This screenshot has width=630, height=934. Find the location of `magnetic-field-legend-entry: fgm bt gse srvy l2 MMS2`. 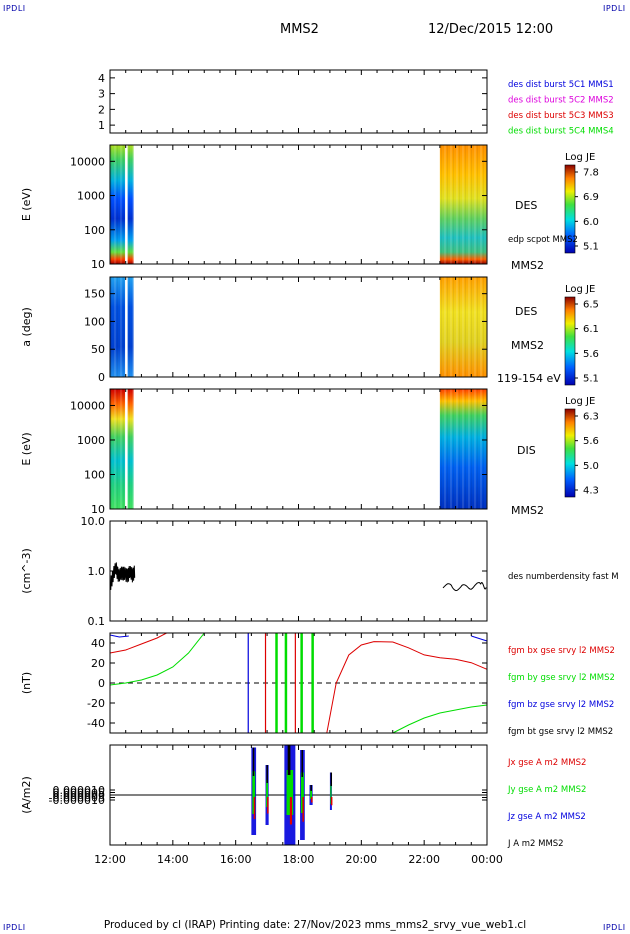

magnetic-field-legend-entry: fgm bt gse srvy l2 MMS2 is located at coordinates (560, 732).